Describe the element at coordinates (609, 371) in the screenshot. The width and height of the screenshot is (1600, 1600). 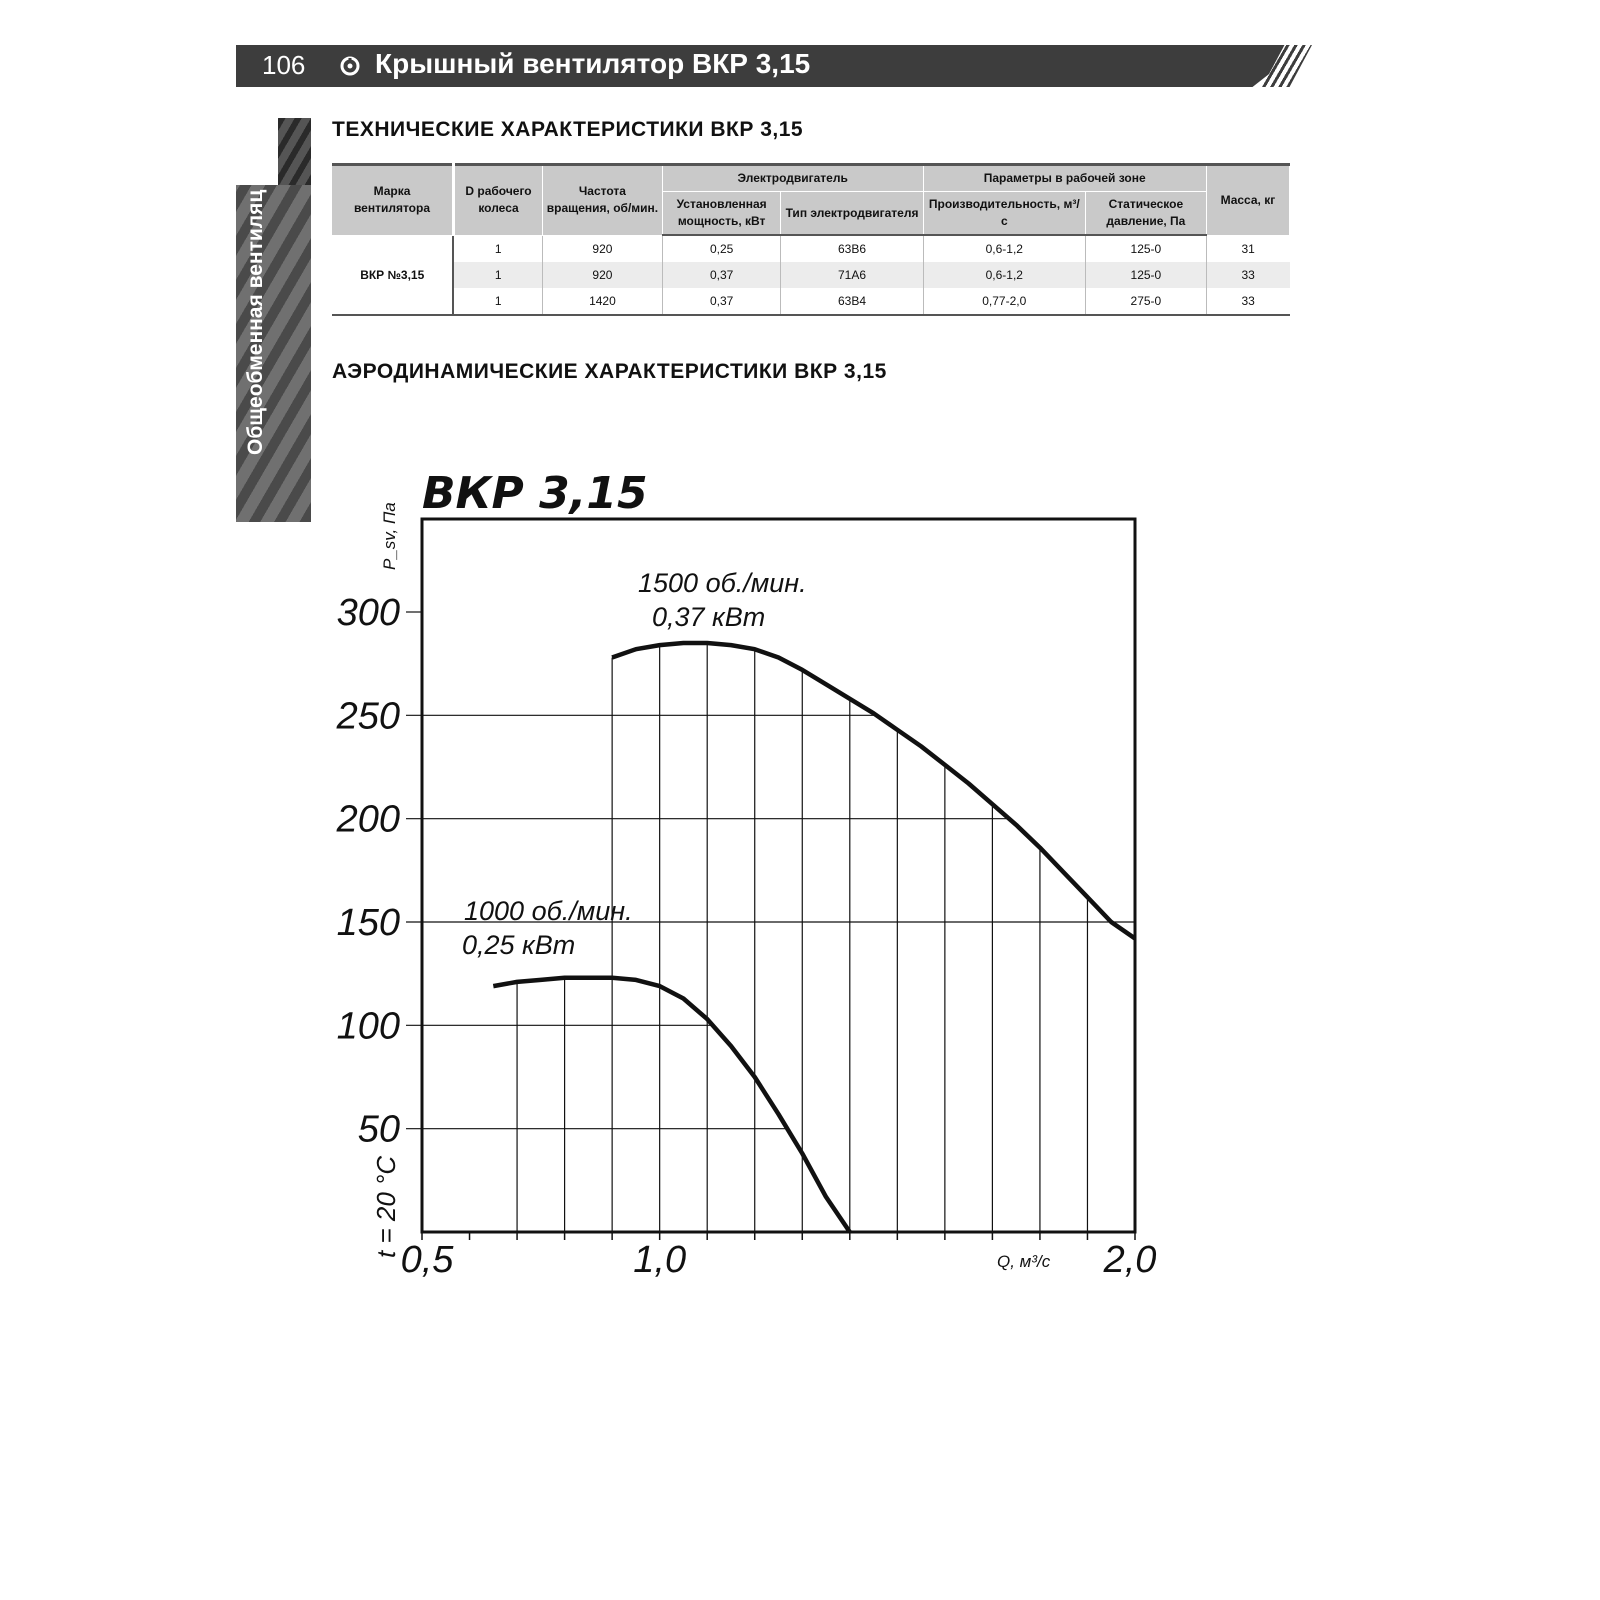
I see `aero-section-title: АЭРОДИНАМИЧЕСКИЕ ХАРАКТЕРИСТИКИ ВКР 3,15` at that location.